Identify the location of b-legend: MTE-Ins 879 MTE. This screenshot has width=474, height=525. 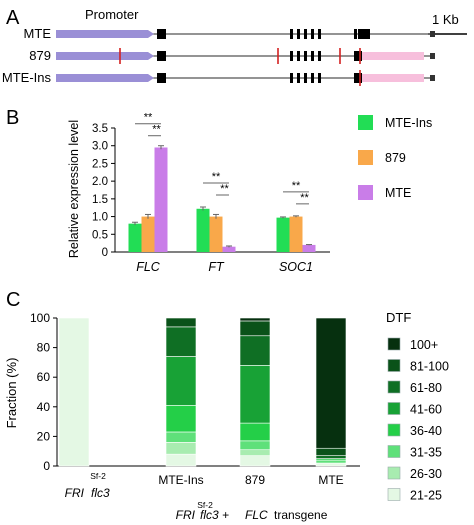
(395, 157).